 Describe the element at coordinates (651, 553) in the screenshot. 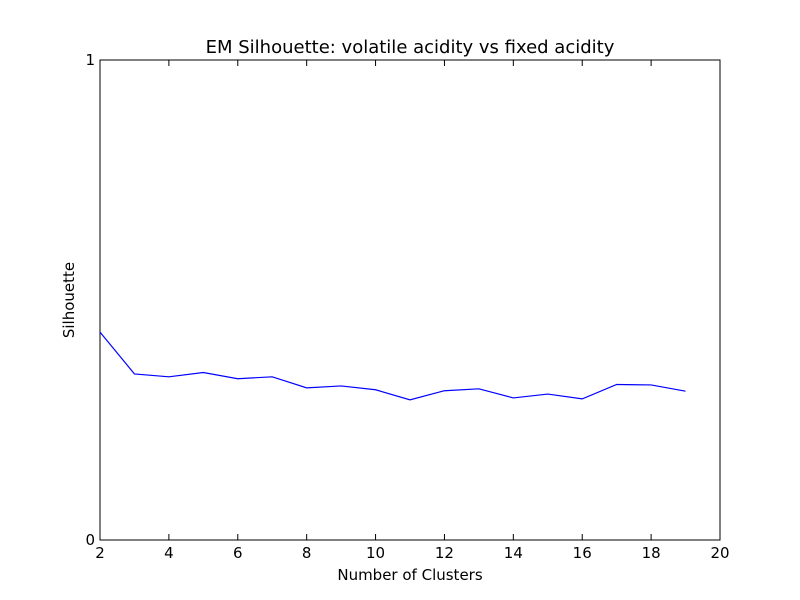

I see `x-tick-label: 18` at that location.